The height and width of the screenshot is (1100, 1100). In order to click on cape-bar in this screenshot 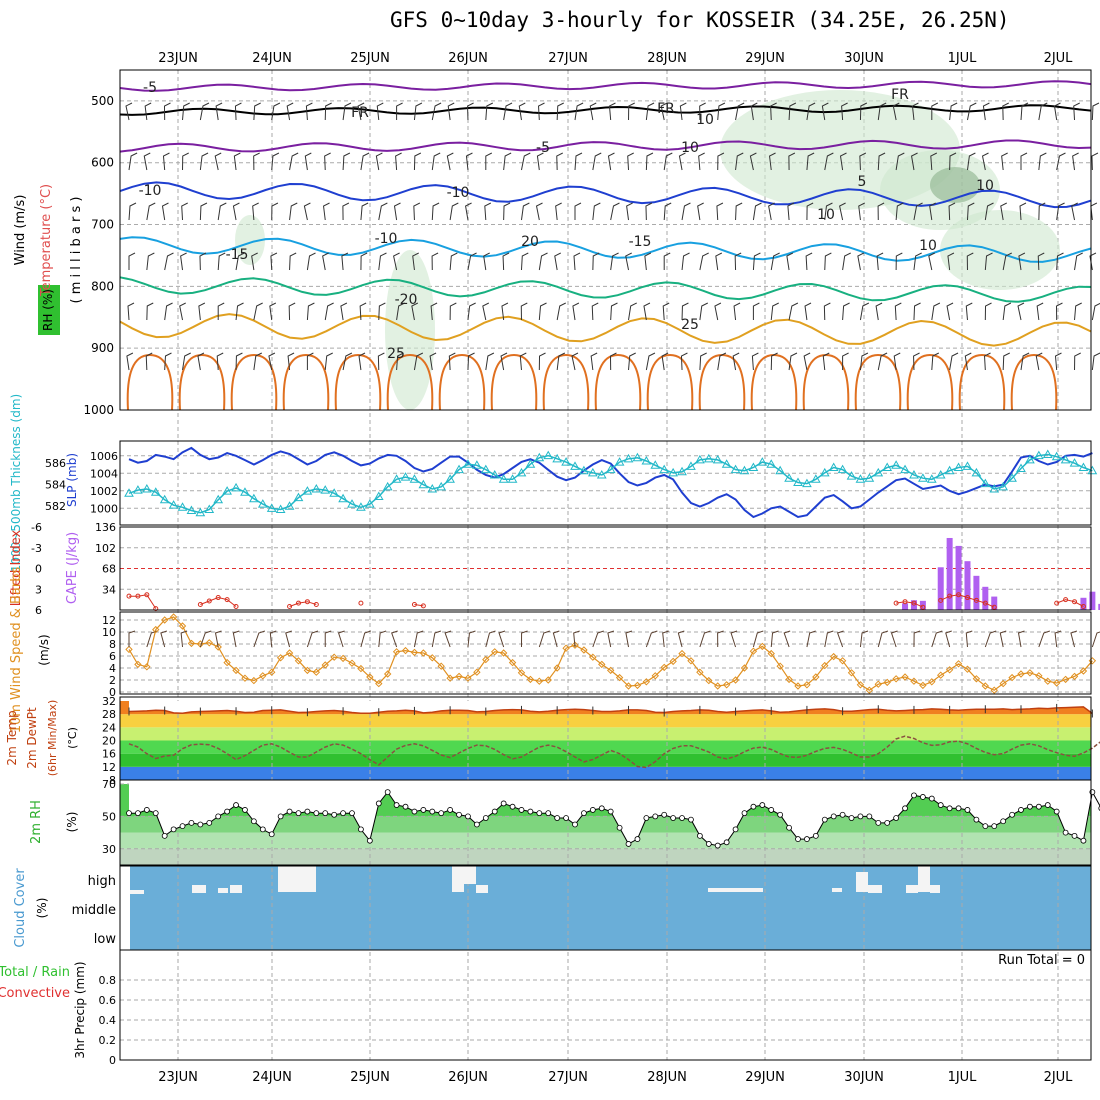, I will do `click(949, 573)`.